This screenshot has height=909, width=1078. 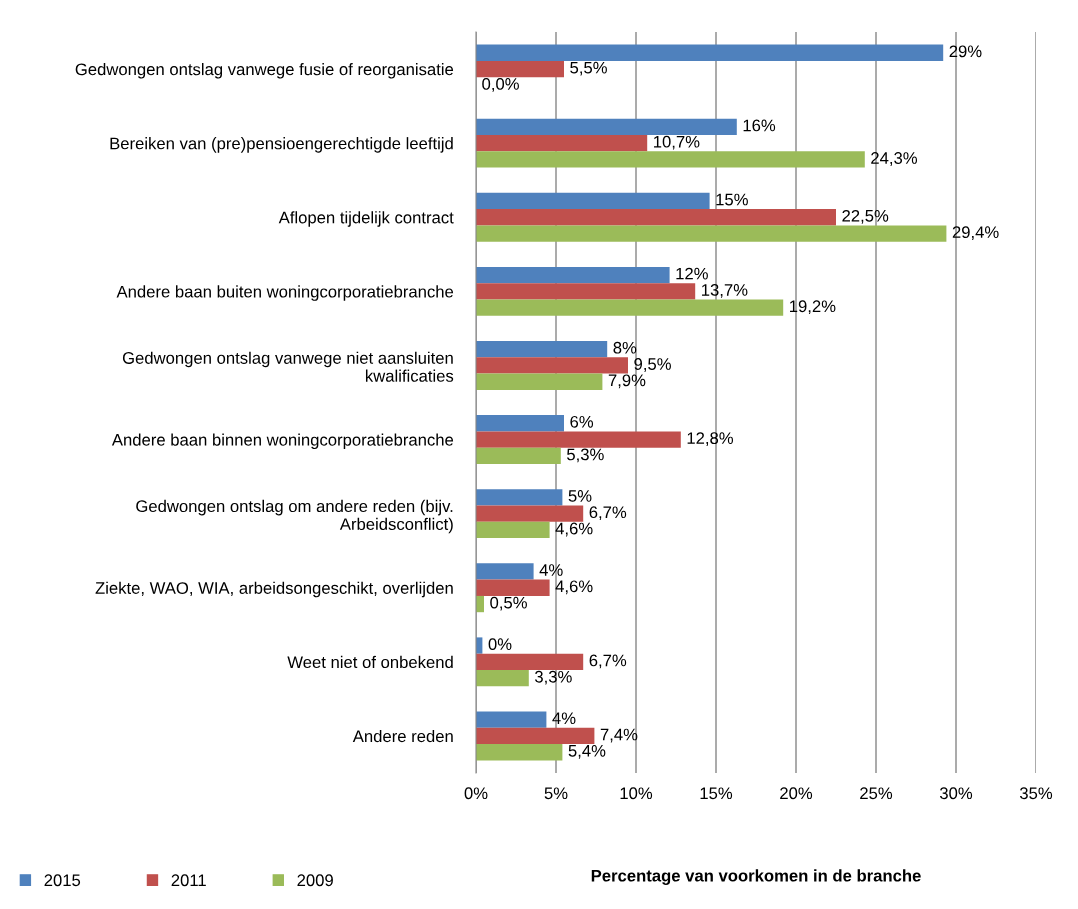 What do you see at coordinates (587, 752) in the screenshot?
I see `data-label: 5,4%` at bounding box center [587, 752].